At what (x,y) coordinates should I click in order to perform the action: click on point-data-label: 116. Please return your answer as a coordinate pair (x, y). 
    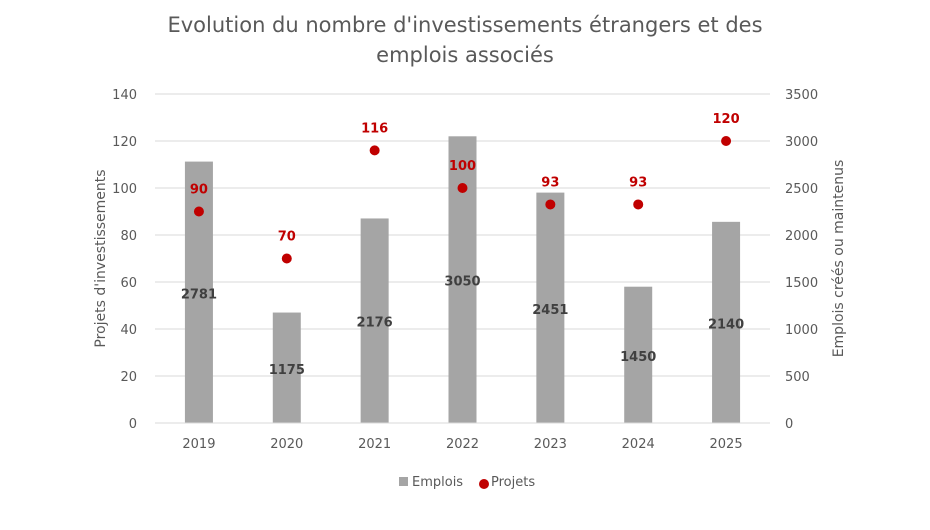
    Looking at the image, I should click on (374, 128).